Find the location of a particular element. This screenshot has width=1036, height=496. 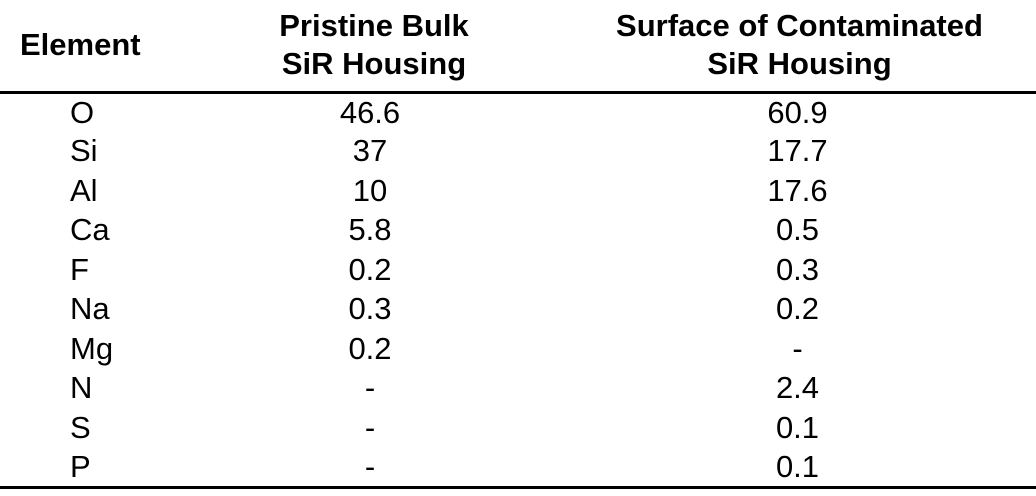

table-row: P - 0.1 is located at coordinates (518, 468).